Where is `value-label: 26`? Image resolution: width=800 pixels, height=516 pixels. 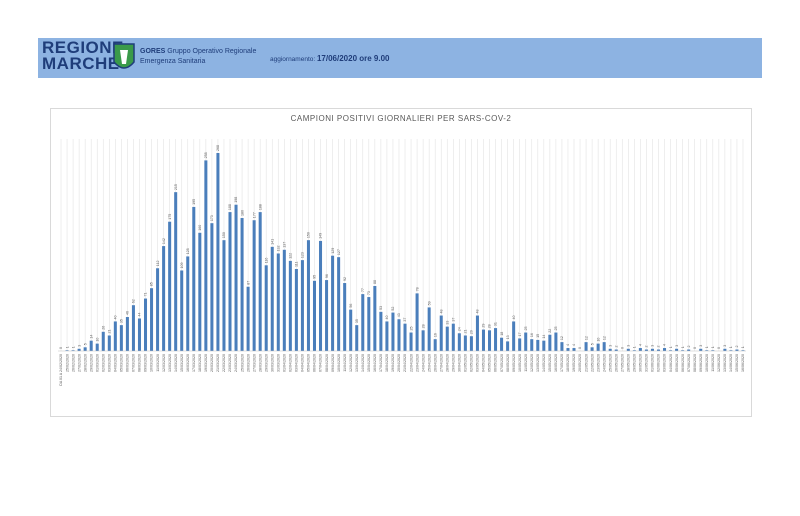 value-label: 26 is located at coordinates (103, 328).